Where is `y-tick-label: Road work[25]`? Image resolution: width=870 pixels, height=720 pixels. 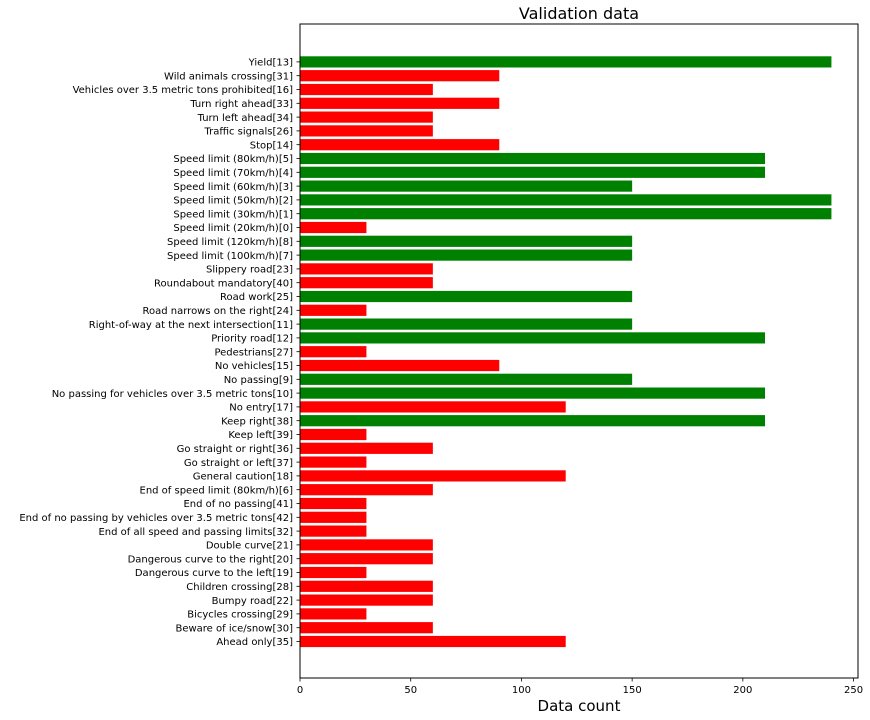 y-tick-label: Road work[25] is located at coordinates (256, 297).